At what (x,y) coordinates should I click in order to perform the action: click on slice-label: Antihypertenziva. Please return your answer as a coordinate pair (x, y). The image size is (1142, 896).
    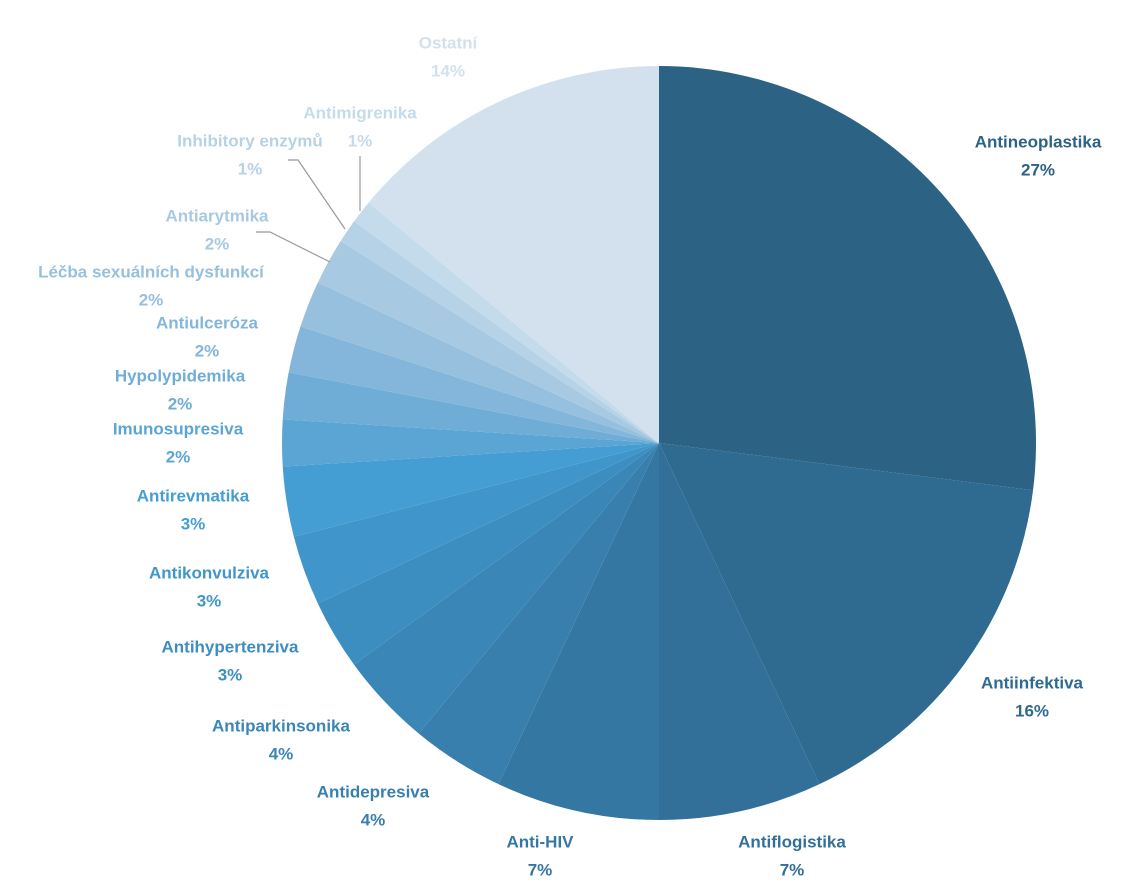
    Looking at the image, I should click on (231, 646).